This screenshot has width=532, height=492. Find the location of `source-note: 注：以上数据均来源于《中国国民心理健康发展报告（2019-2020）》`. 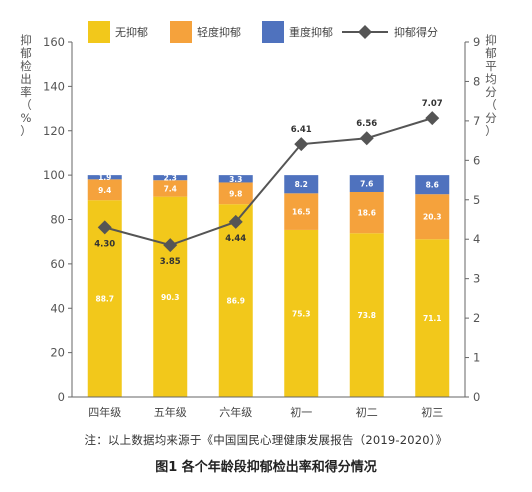

source-note: 注：以上数据均来源于《中国国民心理健康发展报告（2019-2020）》 is located at coordinates (266, 440).